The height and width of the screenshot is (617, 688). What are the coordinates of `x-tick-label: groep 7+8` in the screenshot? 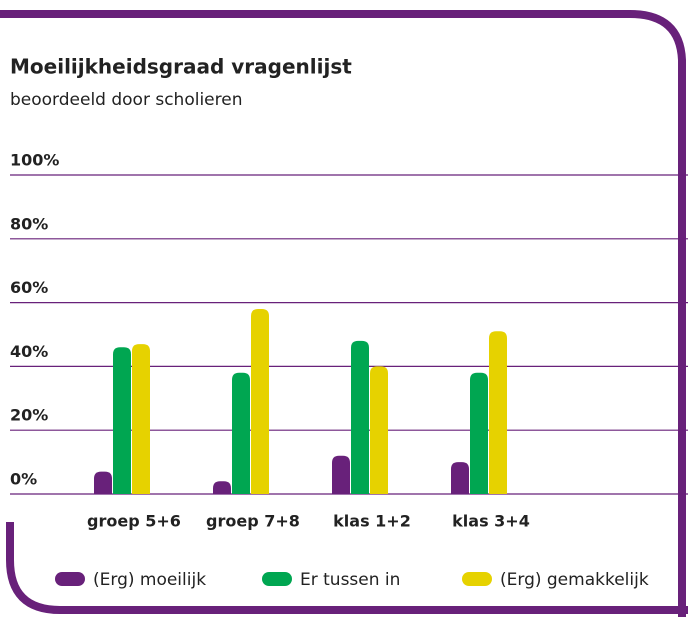 It's located at (253, 521).